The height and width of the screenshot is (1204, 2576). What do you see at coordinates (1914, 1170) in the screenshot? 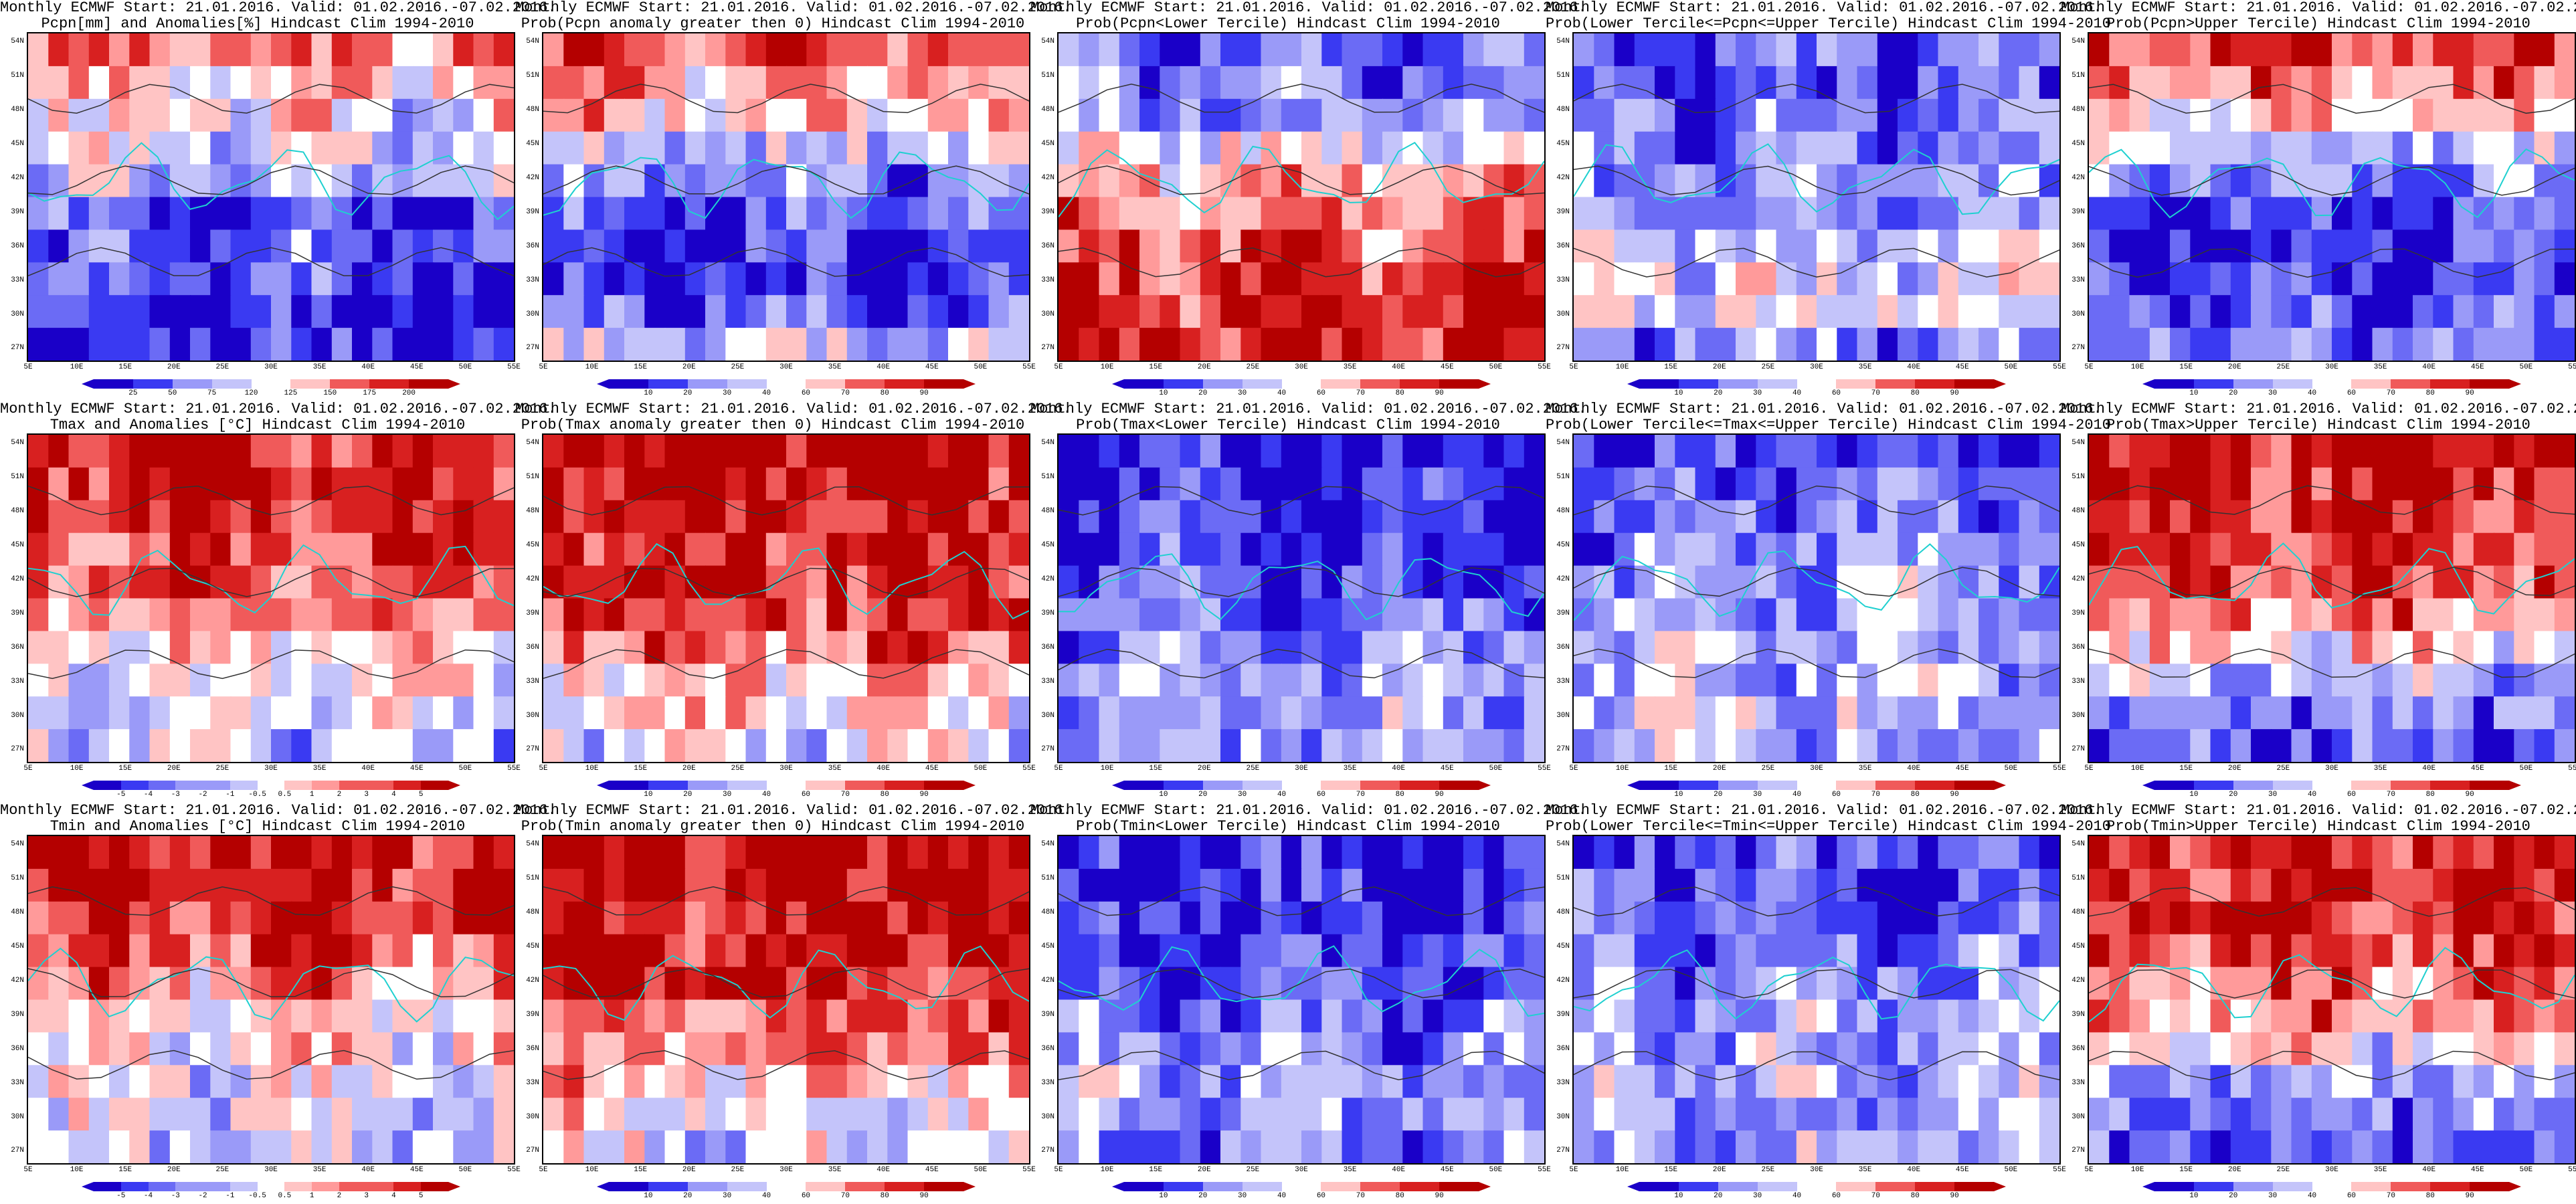
I see `lon-tick-label: 40E` at bounding box center [1914, 1170].